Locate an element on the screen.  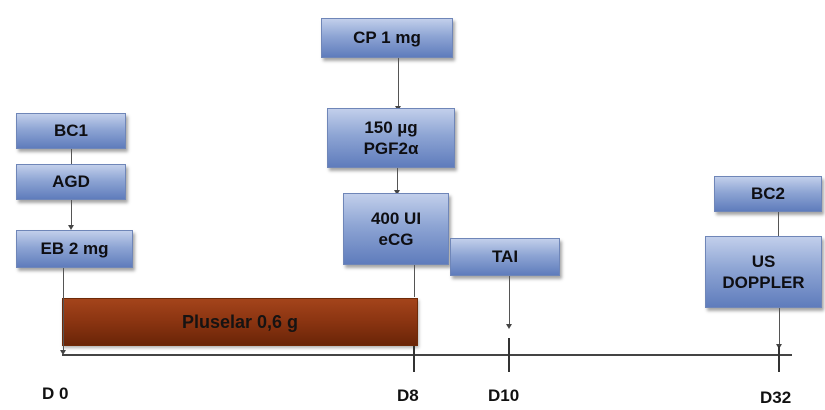
ecg-box: 400 UI eCG is located at coordinates (396, 229).